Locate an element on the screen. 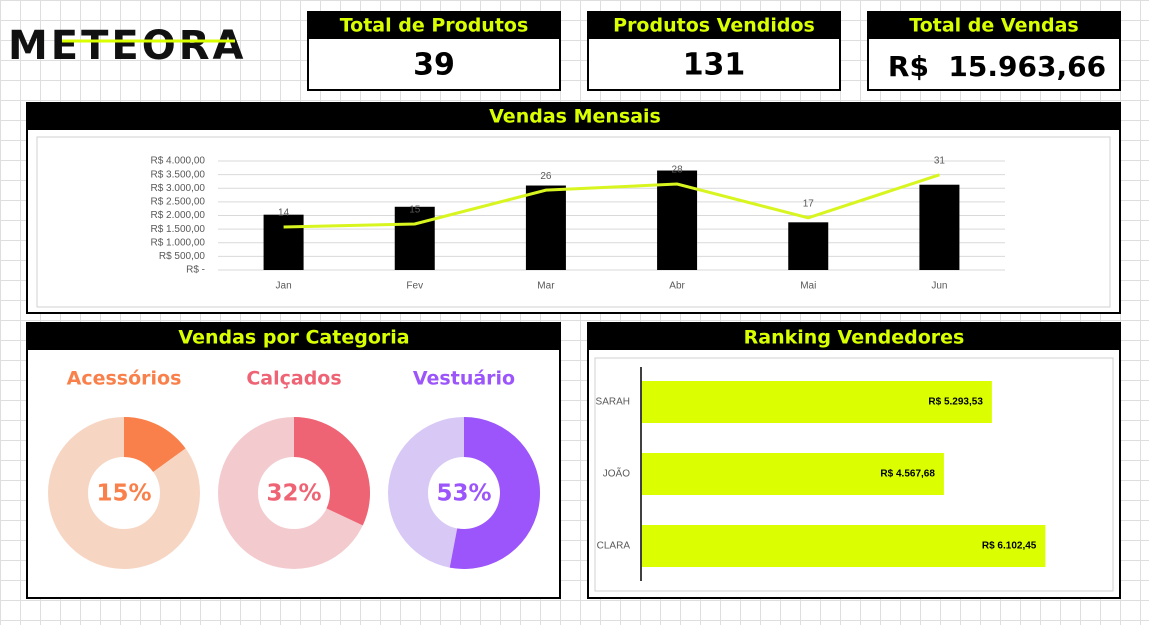 This screenshot has height=625, width=1149. value-label: 15% is located at coordinates (123, 494).